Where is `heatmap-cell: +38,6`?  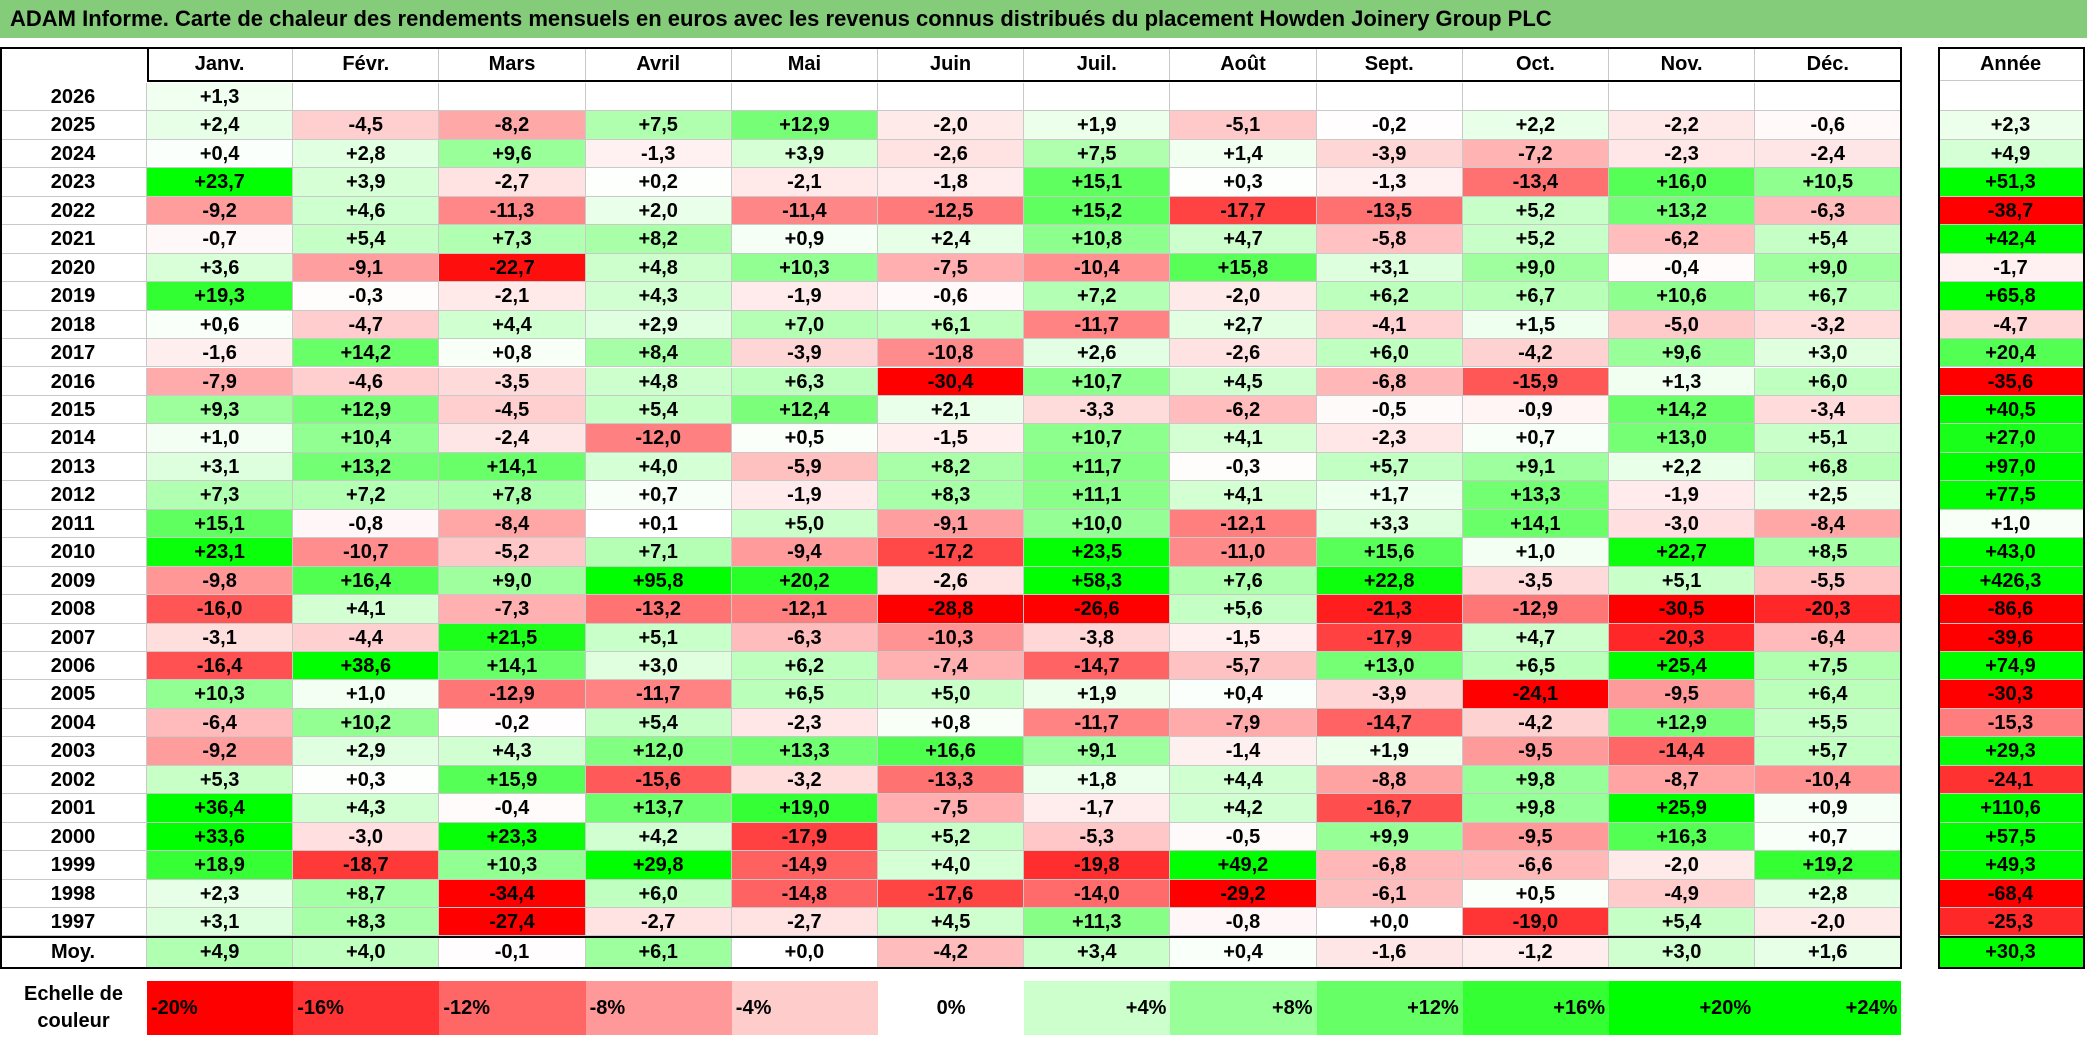 heatmap-cell: +38,6 is located at coordinates (366, 666).